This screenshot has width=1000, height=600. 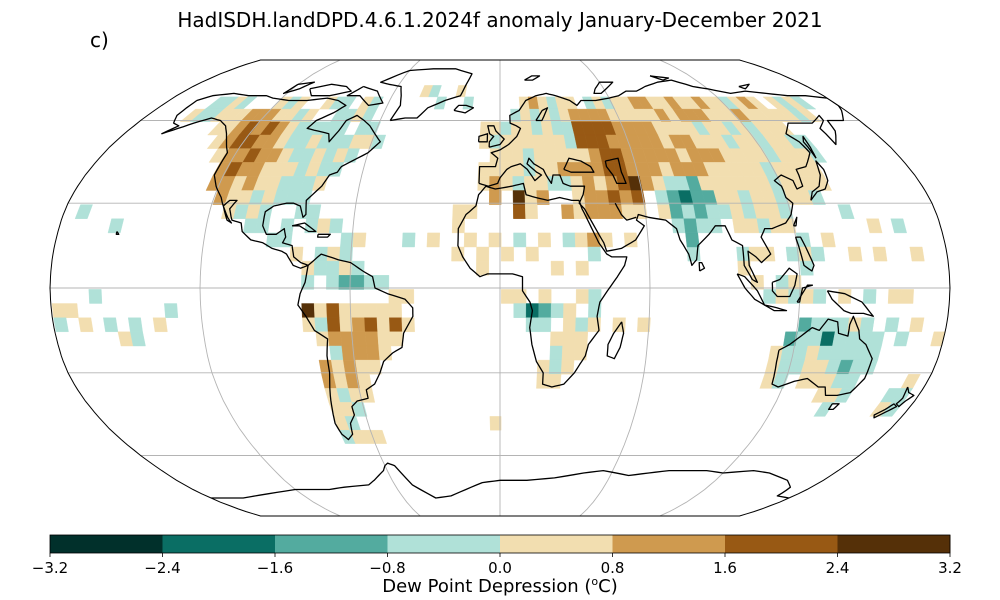 What do you see at coordinates (612, 568) in the screenshot?
I see `colorbar-tick-label: 0.8` at bounding box center [612, 568].